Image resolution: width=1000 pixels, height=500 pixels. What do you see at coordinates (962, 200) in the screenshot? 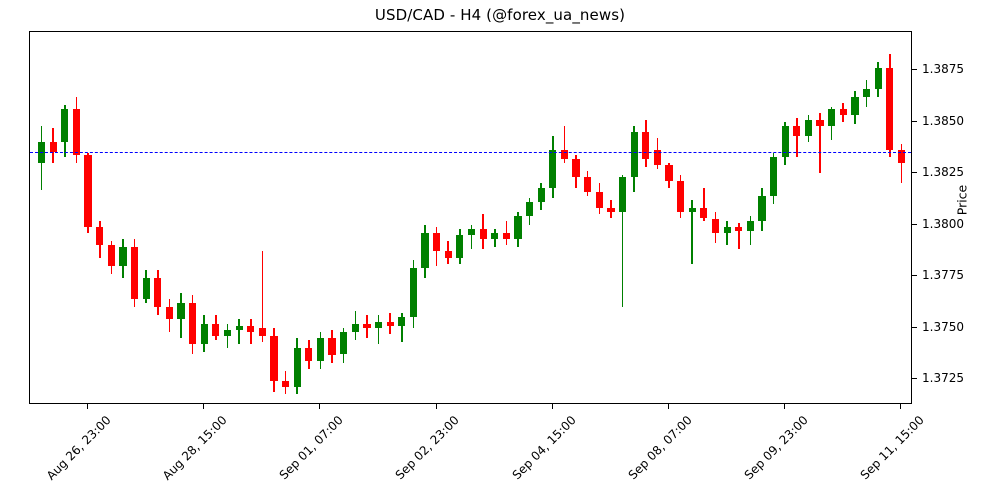
I see `y-axis-label: Price` at bounding box center [962, 200].